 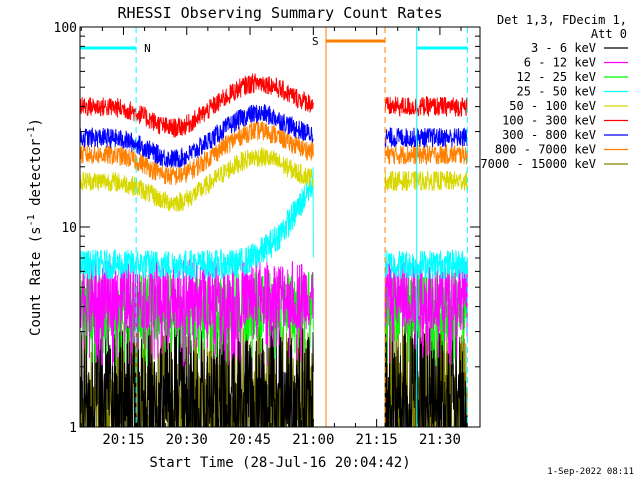 I want to click on x-tick-label: 21:30, so click(x=440, y=440).